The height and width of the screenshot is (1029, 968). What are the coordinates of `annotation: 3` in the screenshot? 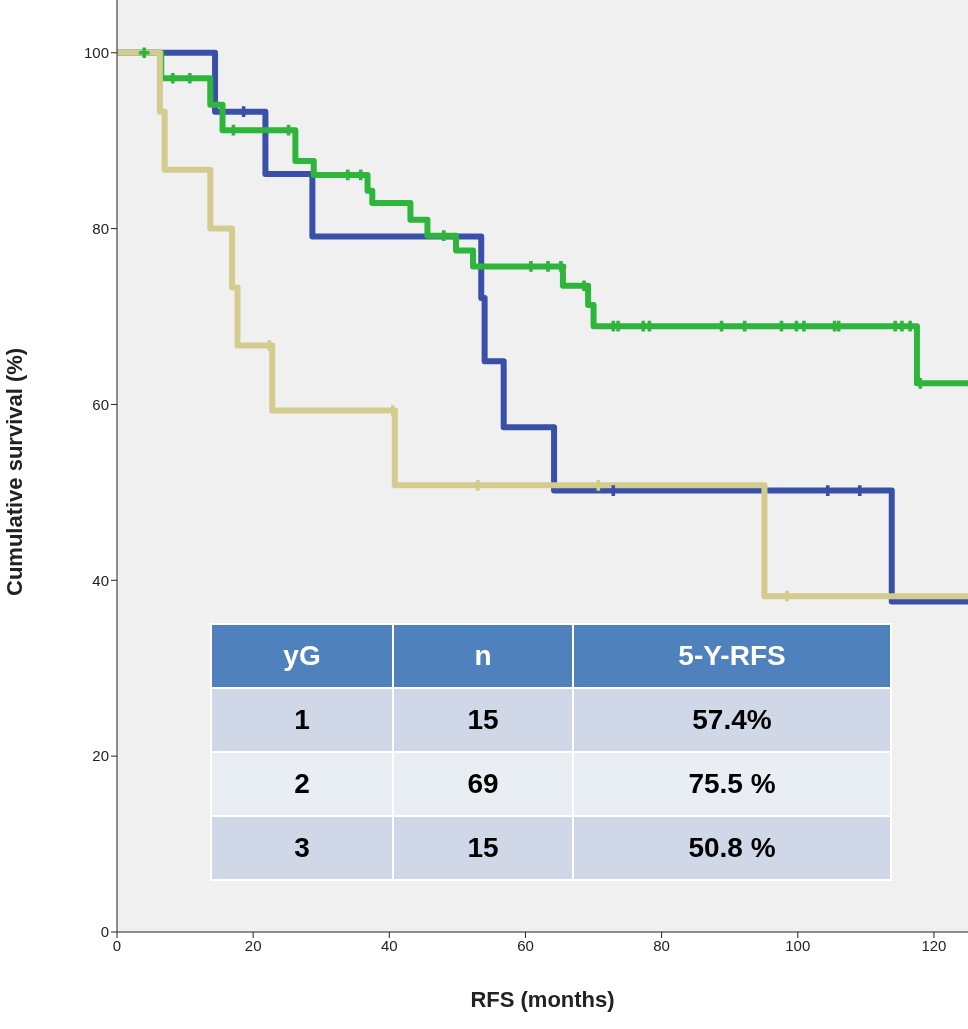 It's located at (302, 848).